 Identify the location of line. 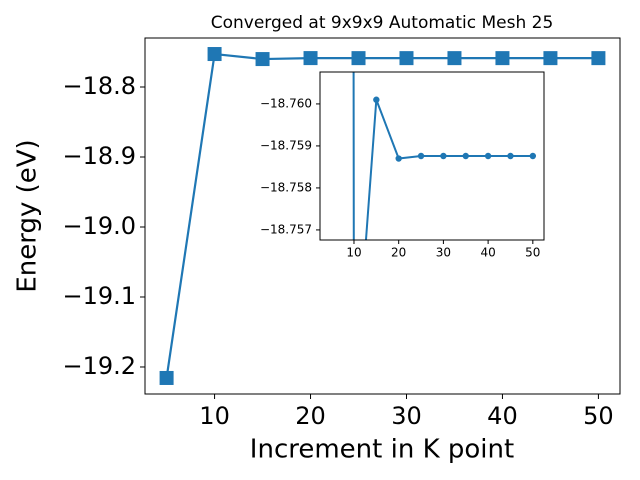
(442, 156).